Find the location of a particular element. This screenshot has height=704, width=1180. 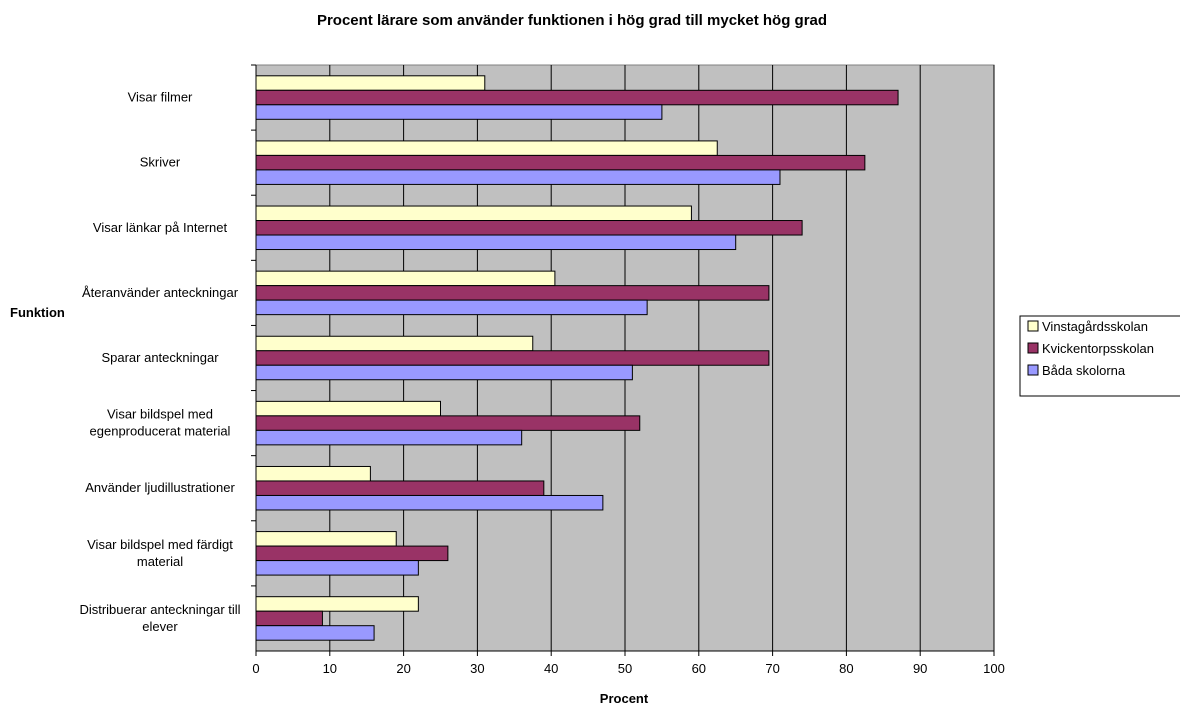

x-tick-label: 30 is located at coordinates (477, 668).